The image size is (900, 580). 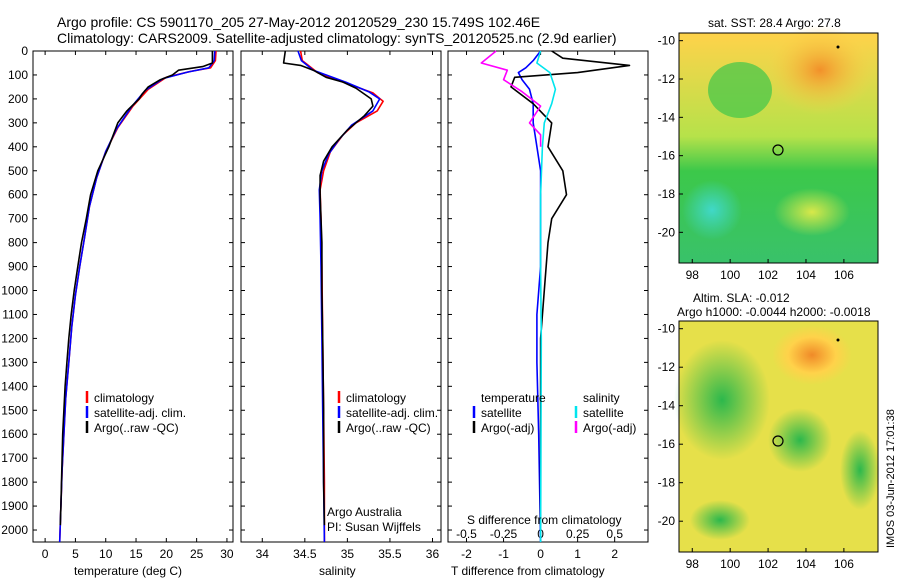 What do you see at coordinates (305, 554) in the screenshot?
I see `x-tick-label: 34.5` at bounding box center [305, 554].